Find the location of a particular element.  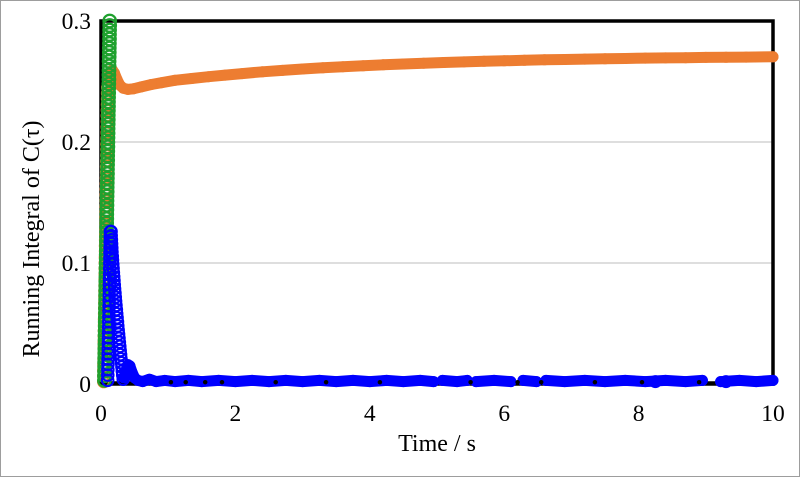

x-tick-label: 10 is located at coordinates (773, 414).